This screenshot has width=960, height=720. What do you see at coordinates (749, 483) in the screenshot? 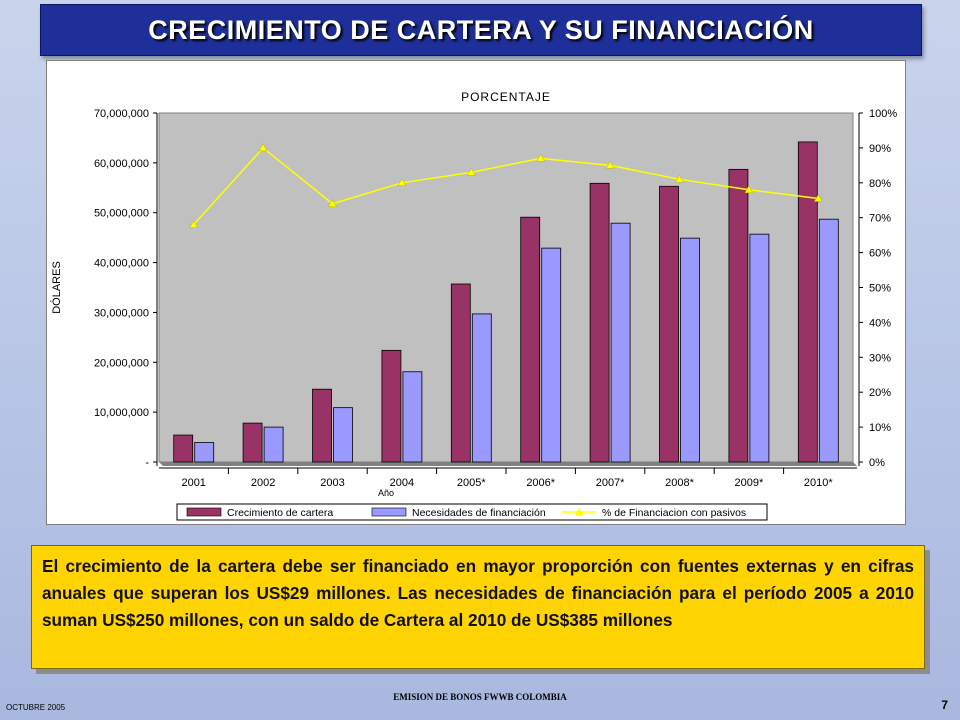
I see `x-tick-label: 2009*` at bounding box center [749, 483].